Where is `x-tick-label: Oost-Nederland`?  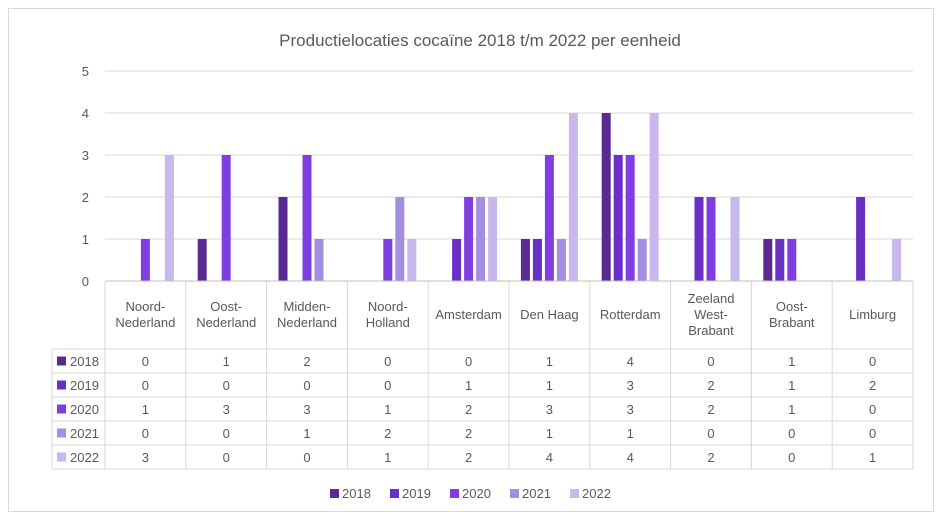
x-tick-label: Oost-Nederland is located at coordinates (226, 314).